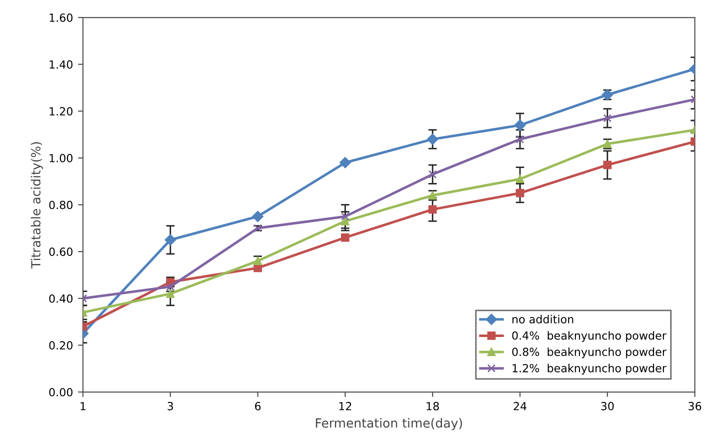 This screenshot has height=438, width=709. I want to click on y-tick-label: 1.60, so click(61, 17).